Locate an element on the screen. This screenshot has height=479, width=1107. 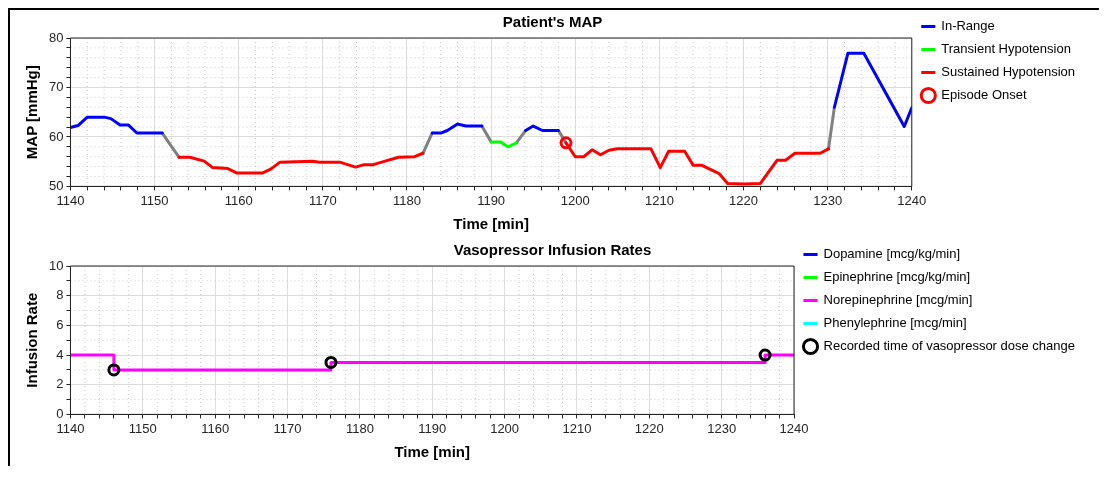
y-tick-label: 8 is located at coordinates (60, 295).